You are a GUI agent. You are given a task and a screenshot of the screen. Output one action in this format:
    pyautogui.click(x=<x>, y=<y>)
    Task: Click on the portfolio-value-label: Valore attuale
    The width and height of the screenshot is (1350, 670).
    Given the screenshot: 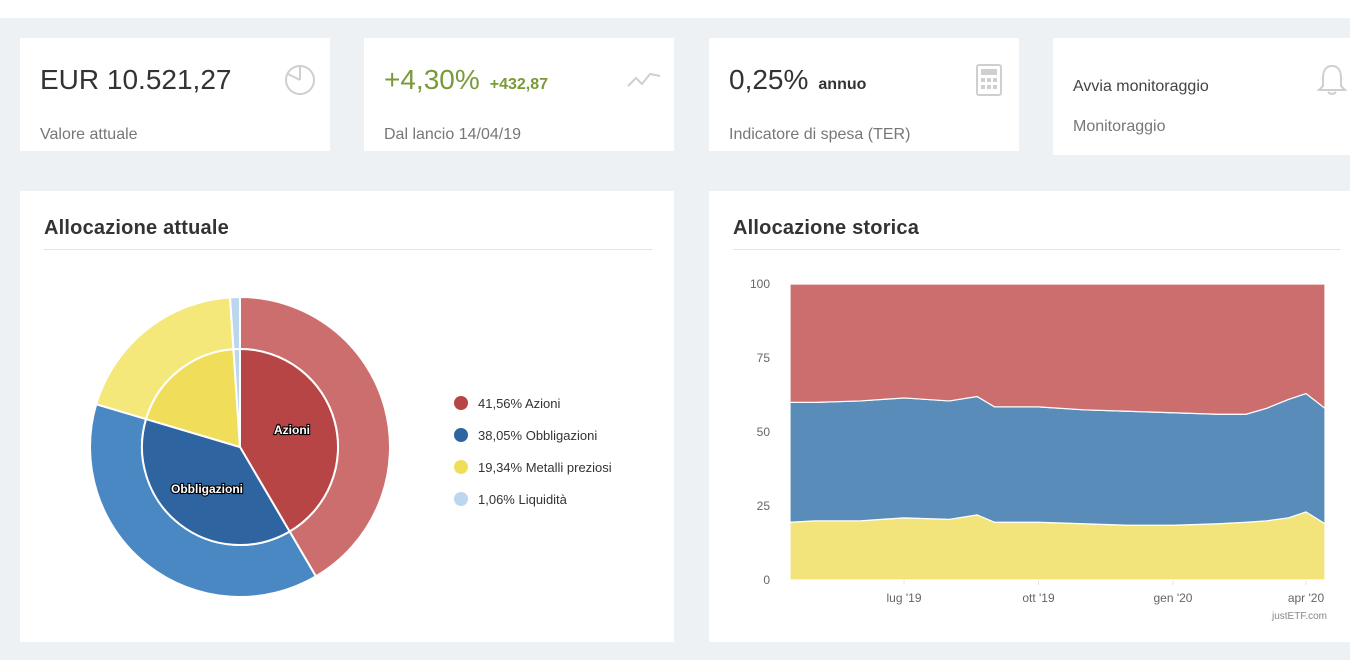 What is the action you would take?
    pyautogui.click(x=89, y=134)
    